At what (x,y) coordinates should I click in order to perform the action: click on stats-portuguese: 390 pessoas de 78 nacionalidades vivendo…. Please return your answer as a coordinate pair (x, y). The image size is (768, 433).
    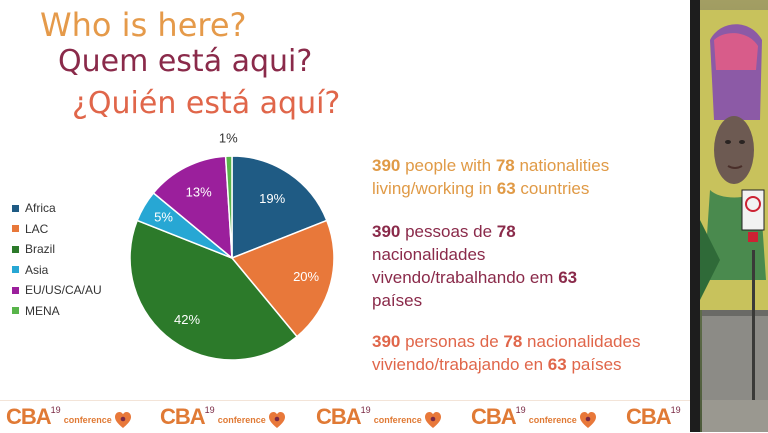
    Looking at the image, I should click on (522, 266).